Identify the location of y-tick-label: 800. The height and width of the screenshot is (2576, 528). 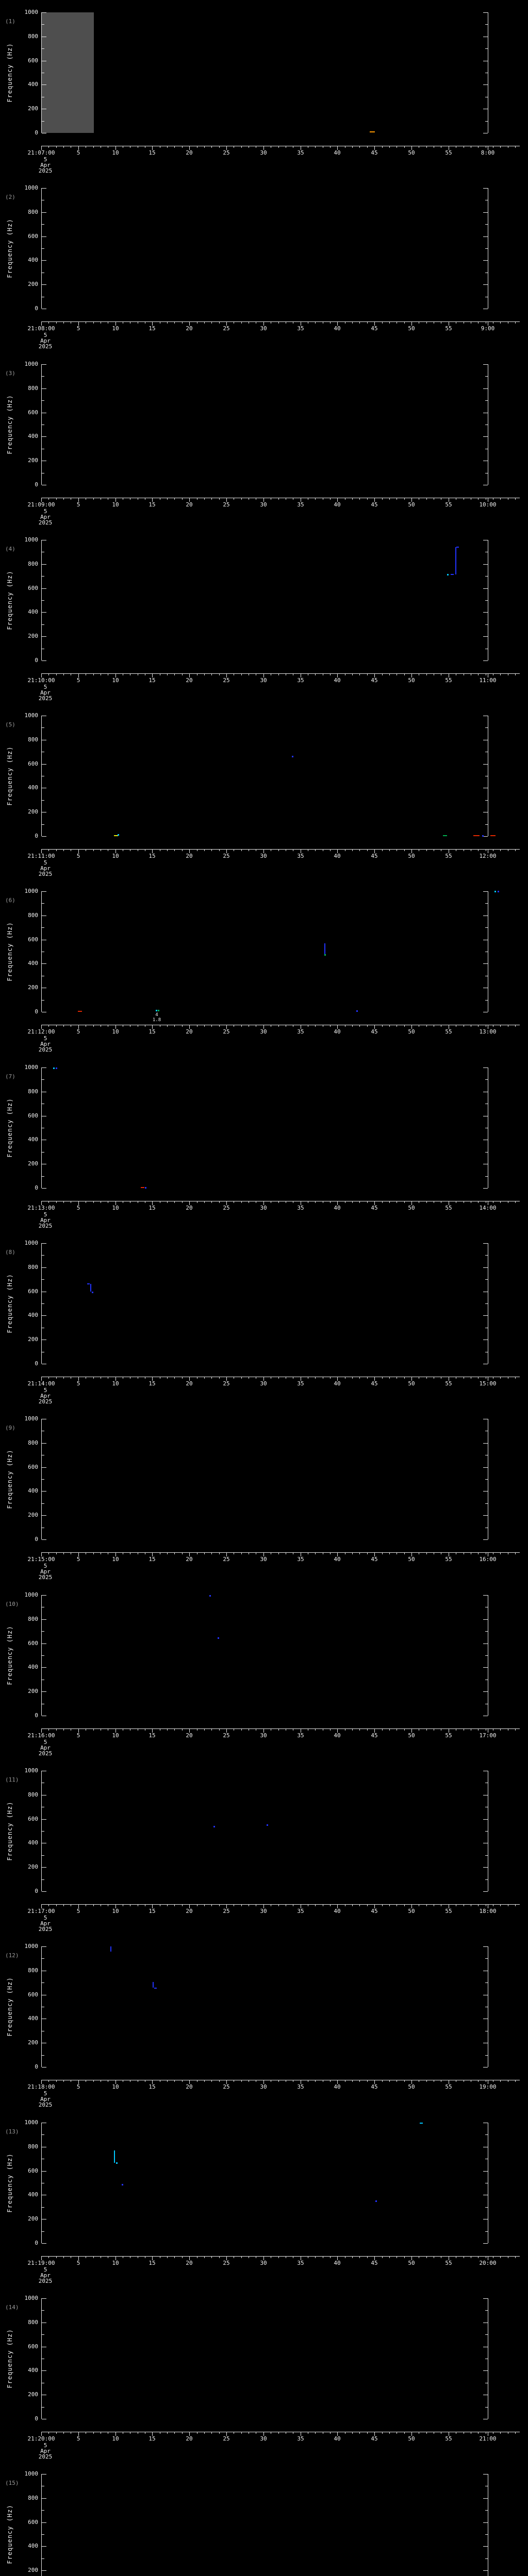
(33, 1442).